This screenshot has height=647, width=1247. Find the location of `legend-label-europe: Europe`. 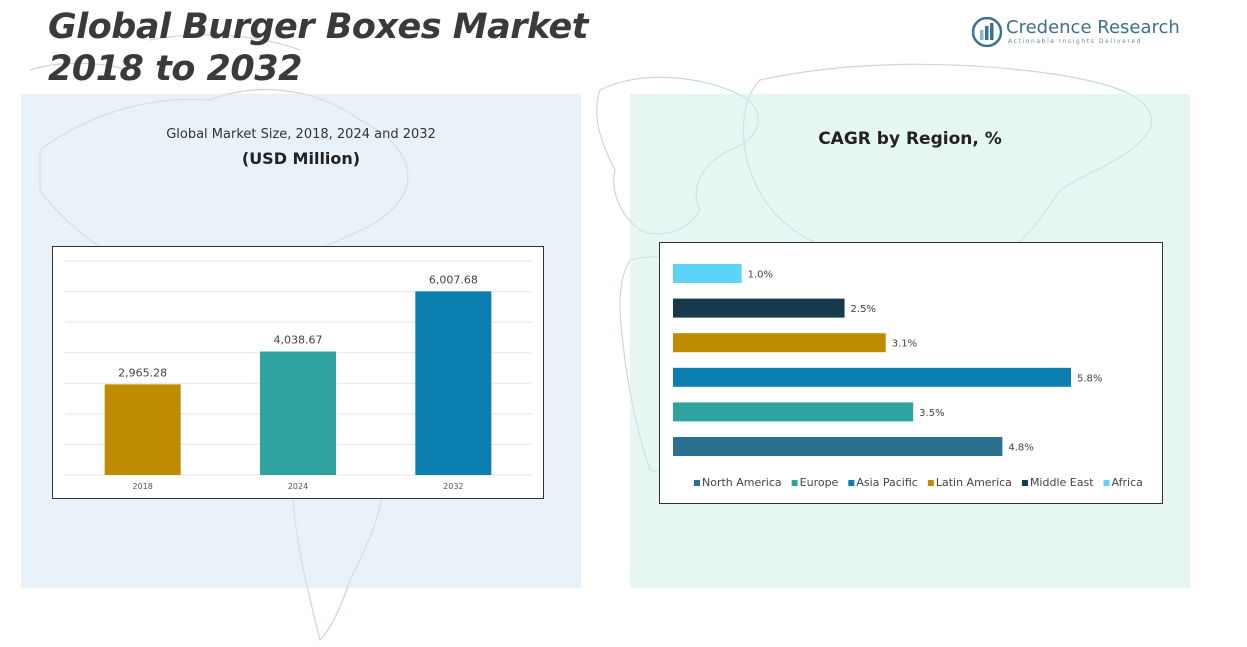

legend-label-europe: Europe is located at coordinates (819, 482).